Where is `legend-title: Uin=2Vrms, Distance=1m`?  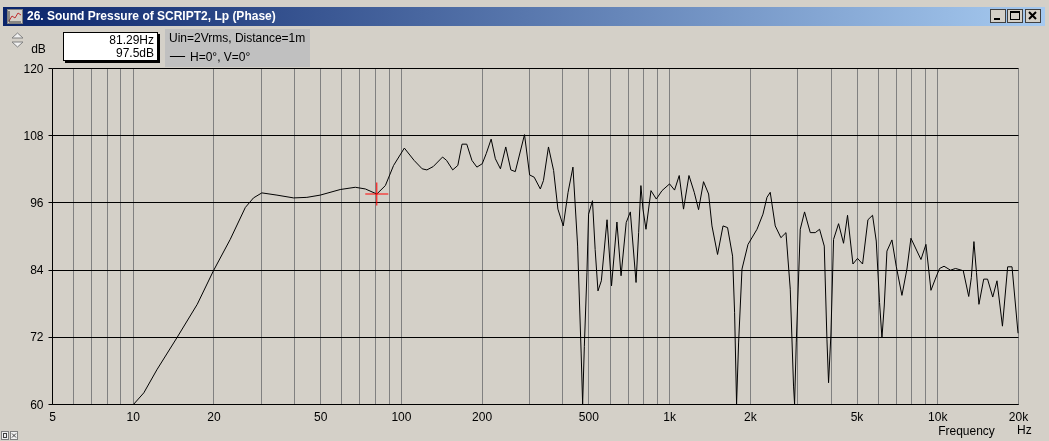
legend-title: Uin=2Vrms, Distance=1m is located at coordinates (237, 38).